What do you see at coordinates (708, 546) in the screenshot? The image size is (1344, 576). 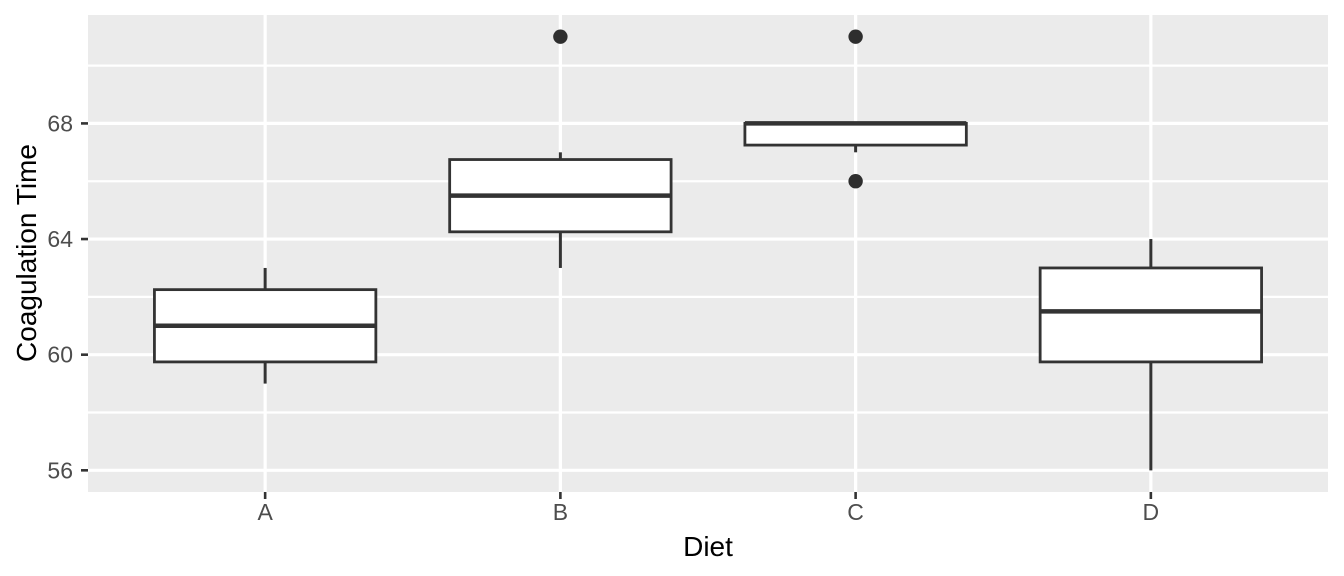 I see `x-axis-title: Diet` at bounding box center [708, 546].